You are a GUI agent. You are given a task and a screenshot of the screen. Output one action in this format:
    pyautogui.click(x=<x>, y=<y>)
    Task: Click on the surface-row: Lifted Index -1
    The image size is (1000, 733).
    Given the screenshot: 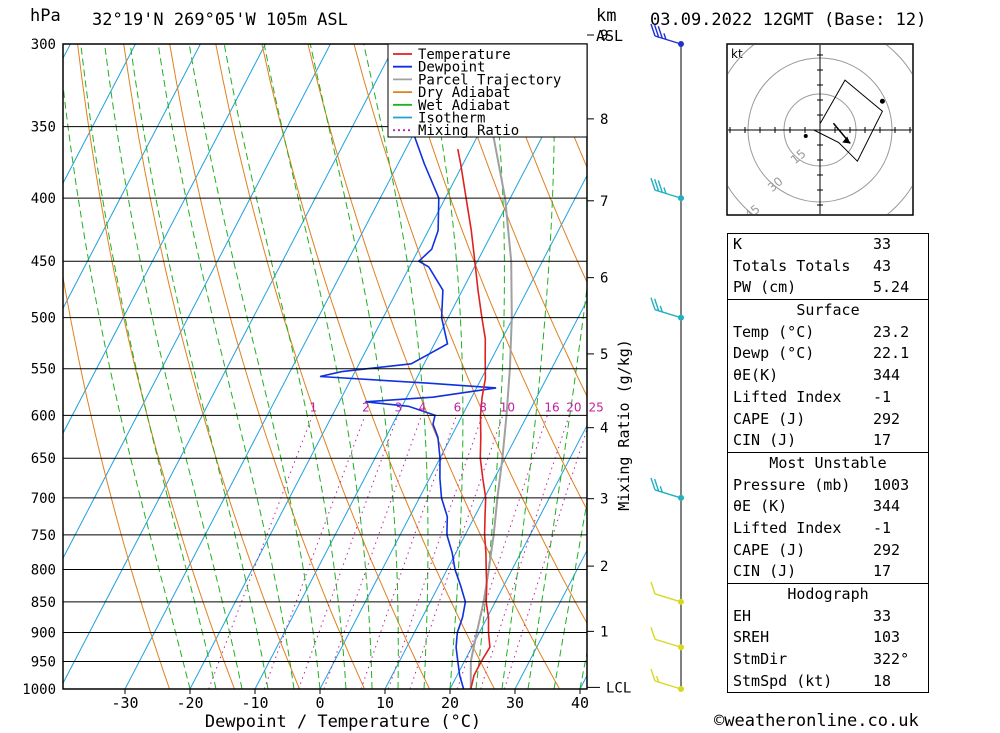 What is the action you would take?
    pyautogui.click(x=828, y=398)
    